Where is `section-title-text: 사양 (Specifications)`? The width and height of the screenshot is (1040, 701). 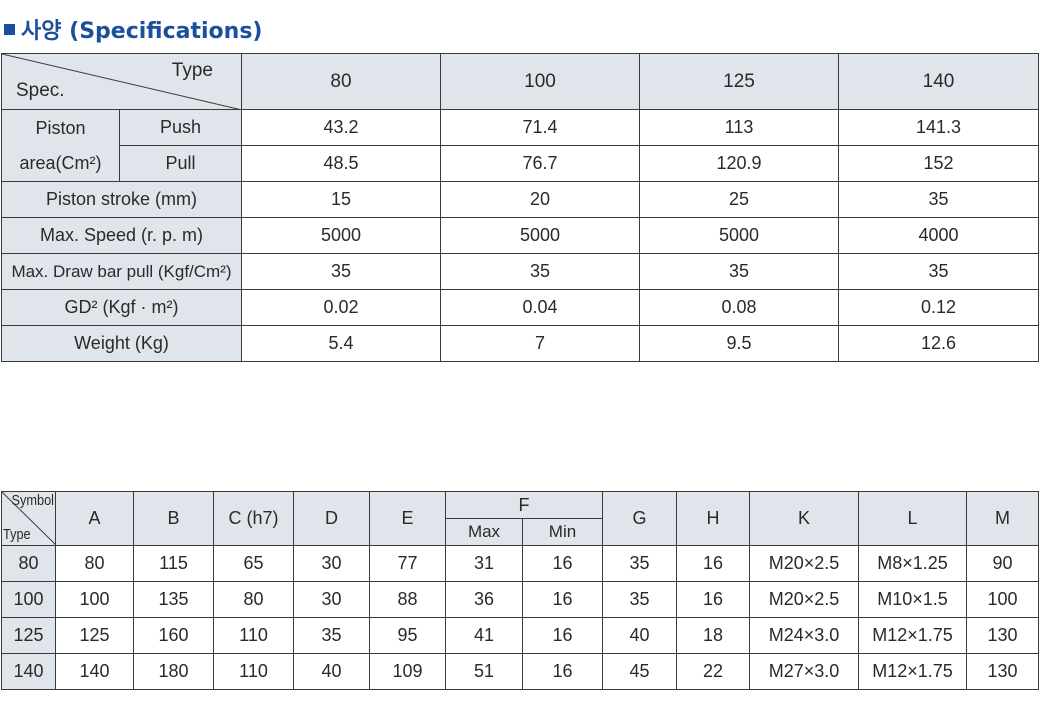 section-title-text: 사양 (Specifications) is located at coordinates (142, 31).